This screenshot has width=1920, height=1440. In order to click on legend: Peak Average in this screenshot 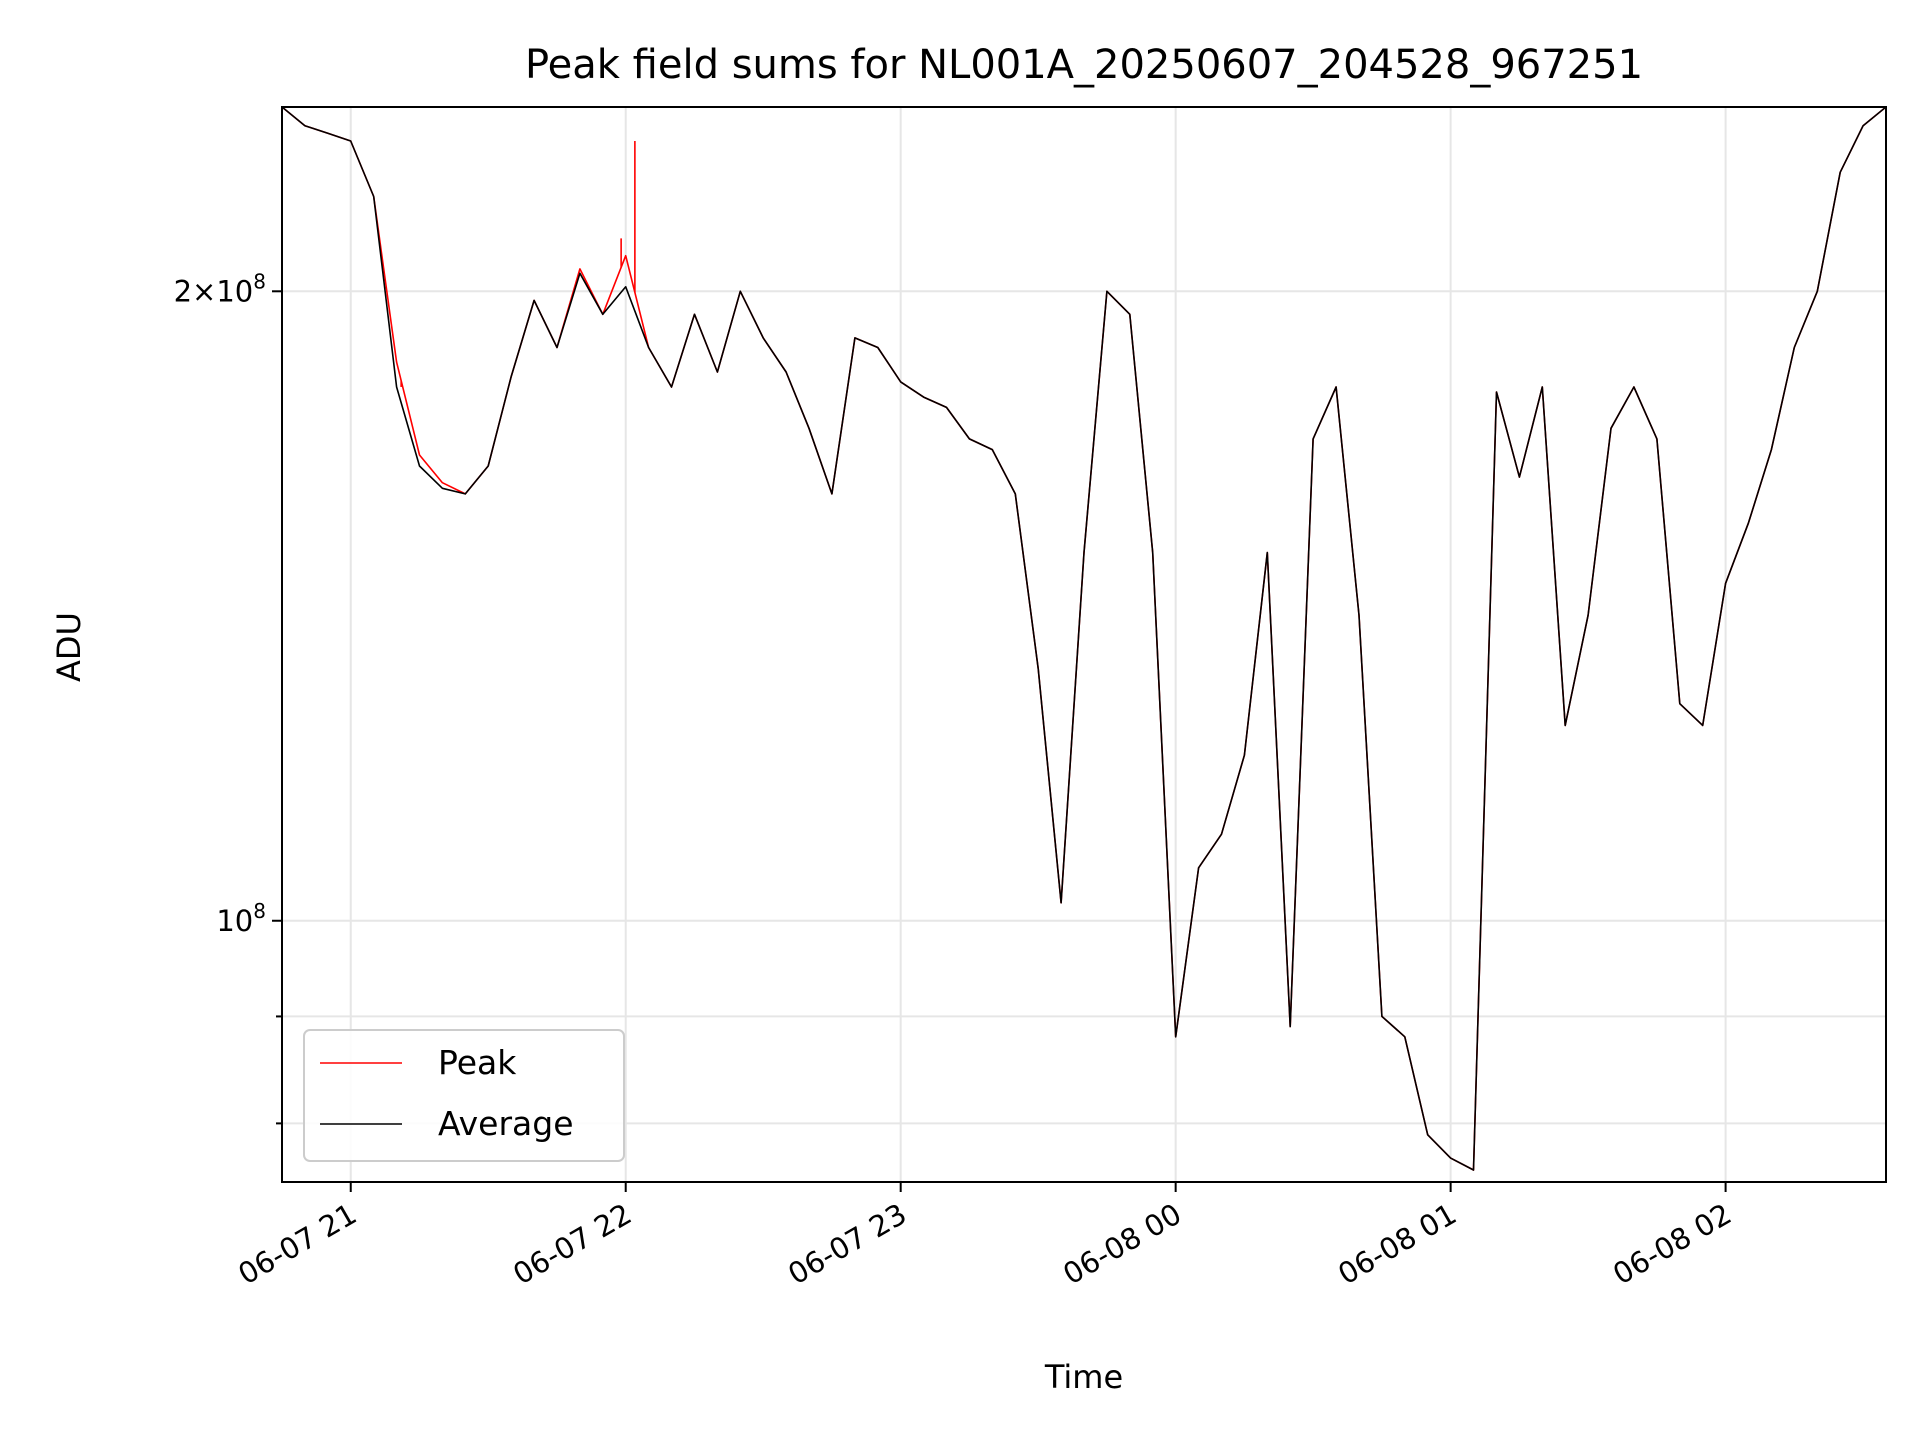, I will do `click(464, 1095)`.